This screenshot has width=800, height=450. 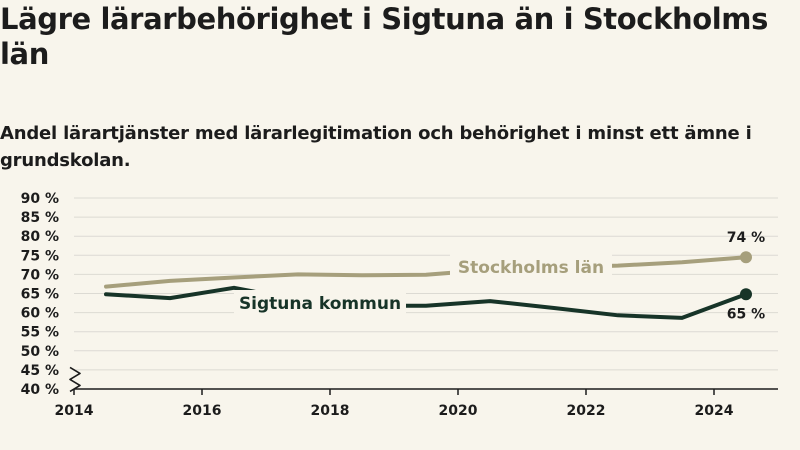 I want to click on series-line-stockholm, so click(x=426, y=272).